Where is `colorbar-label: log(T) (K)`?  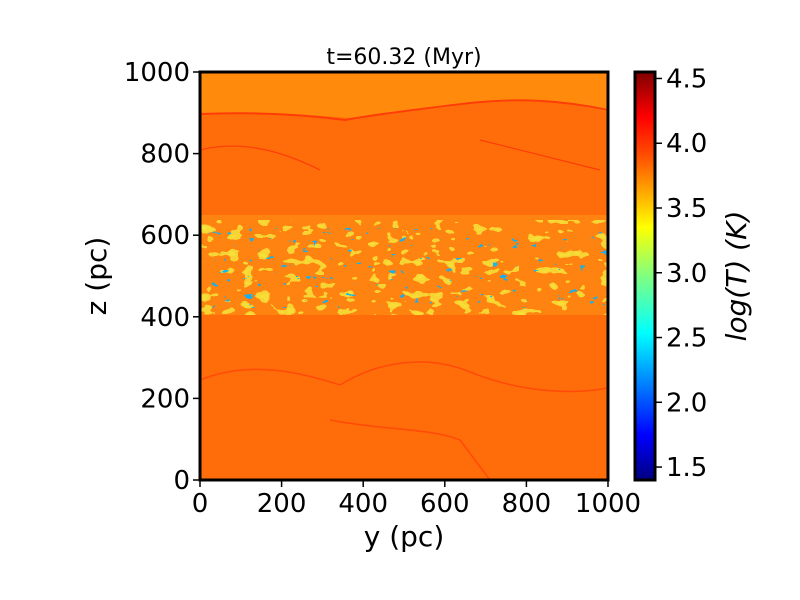
colorbar-label: log(T) (K) is located at coordinates (736, 276).